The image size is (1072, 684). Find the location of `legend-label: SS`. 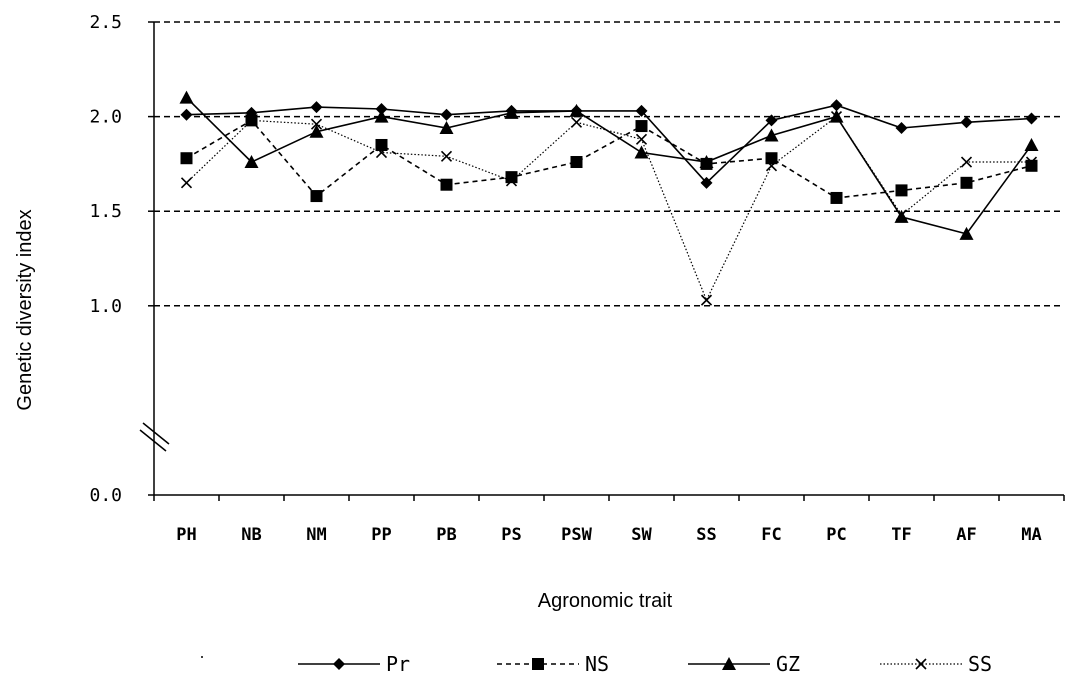

legend-label: SS is located at coordinates (980, 664).